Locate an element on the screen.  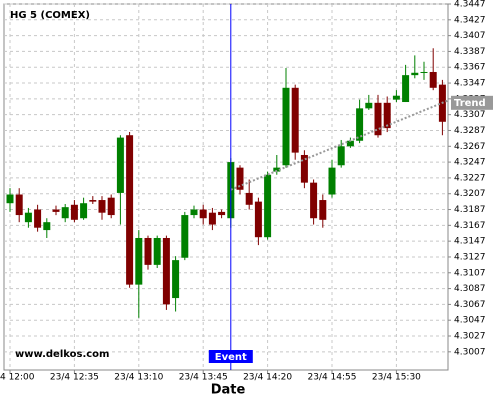
trend-line is located at coordinates (339, 145).